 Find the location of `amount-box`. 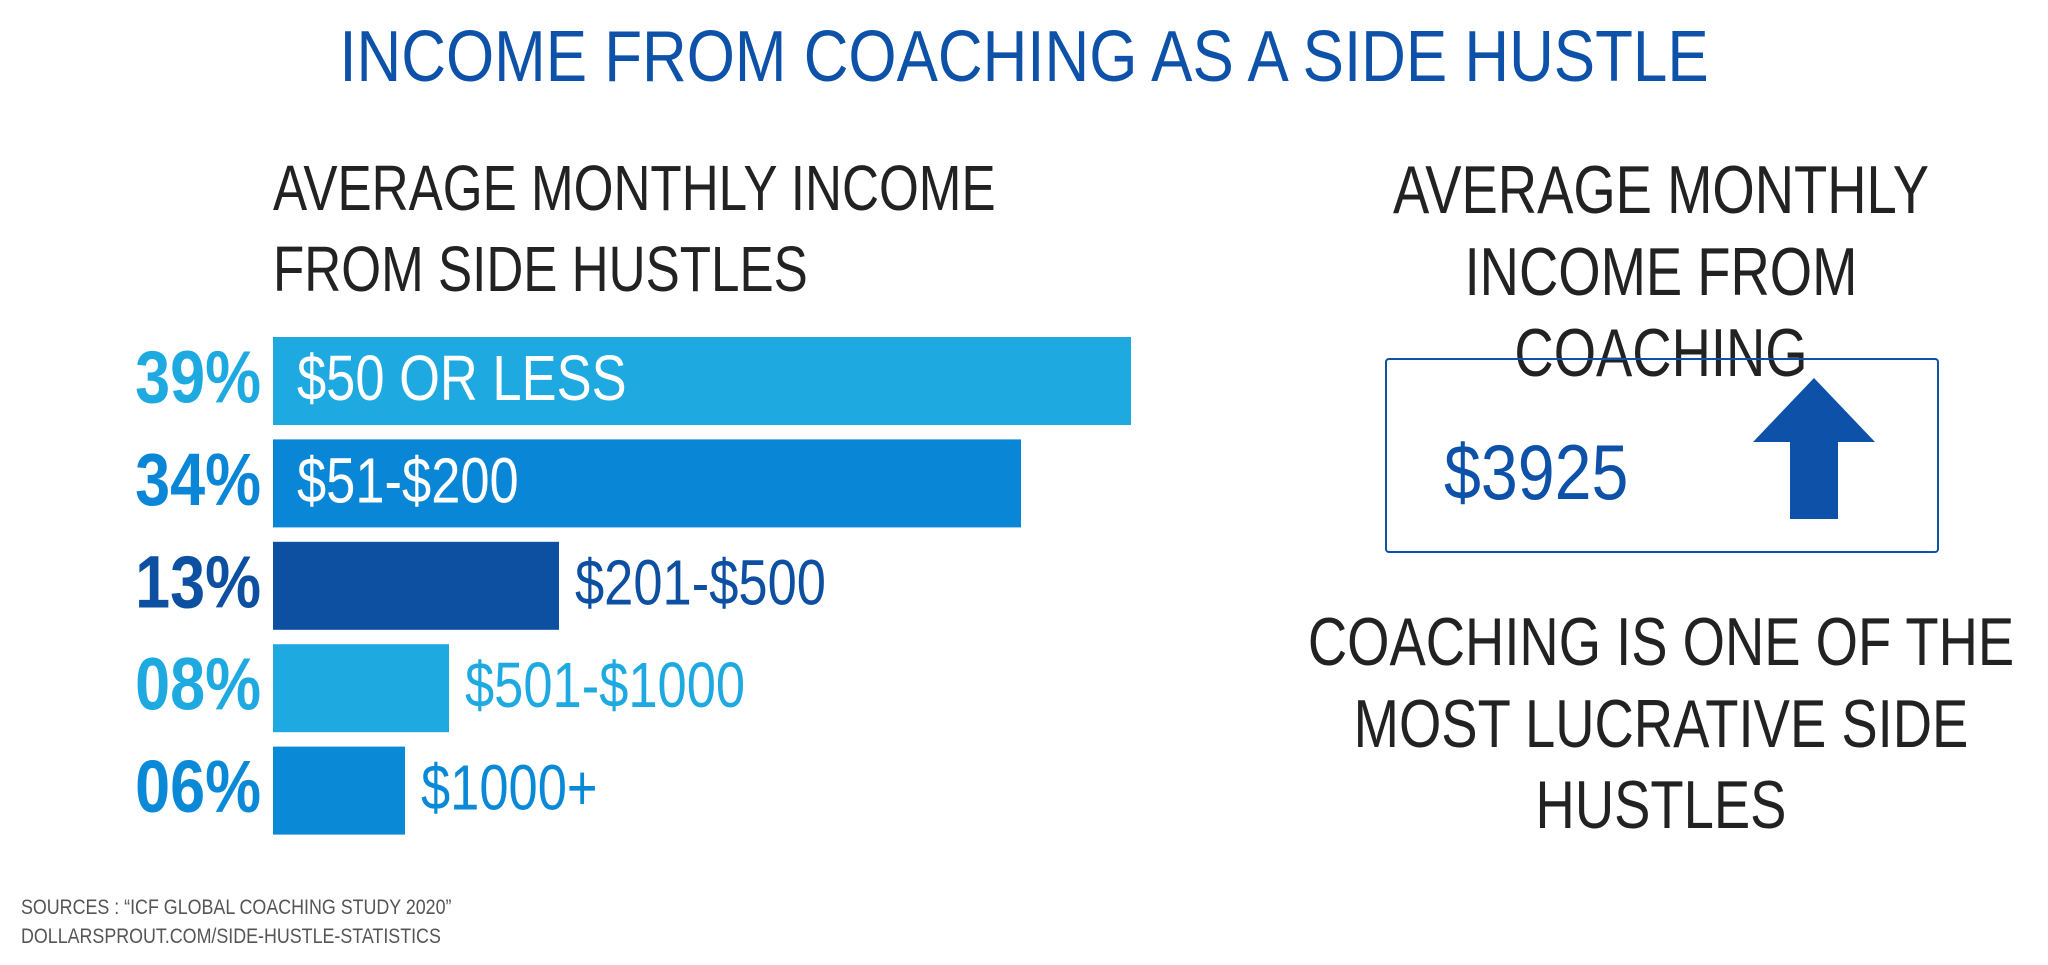

amount-box is located at coordinates (1662, 455).